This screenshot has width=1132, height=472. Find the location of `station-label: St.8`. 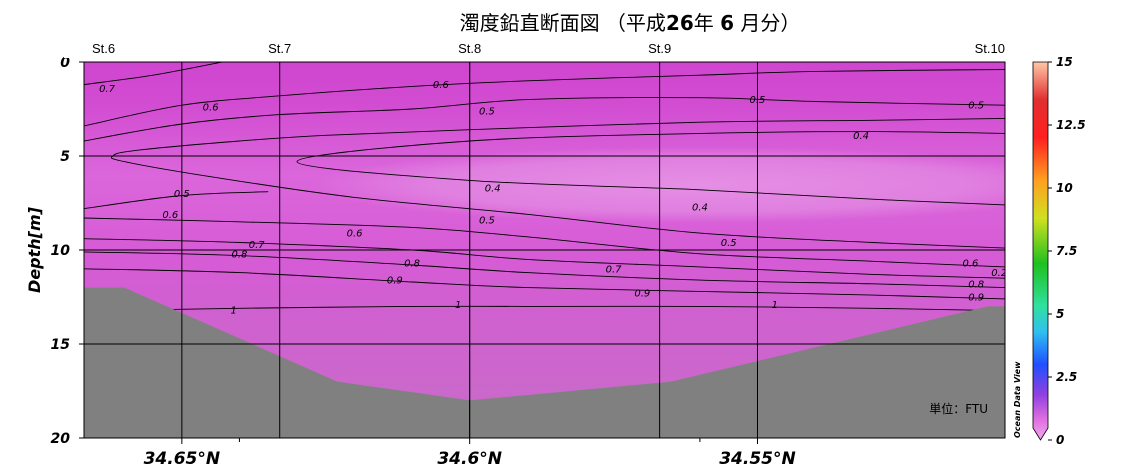

station-label: St.8 is located at coordinates (469, 48).